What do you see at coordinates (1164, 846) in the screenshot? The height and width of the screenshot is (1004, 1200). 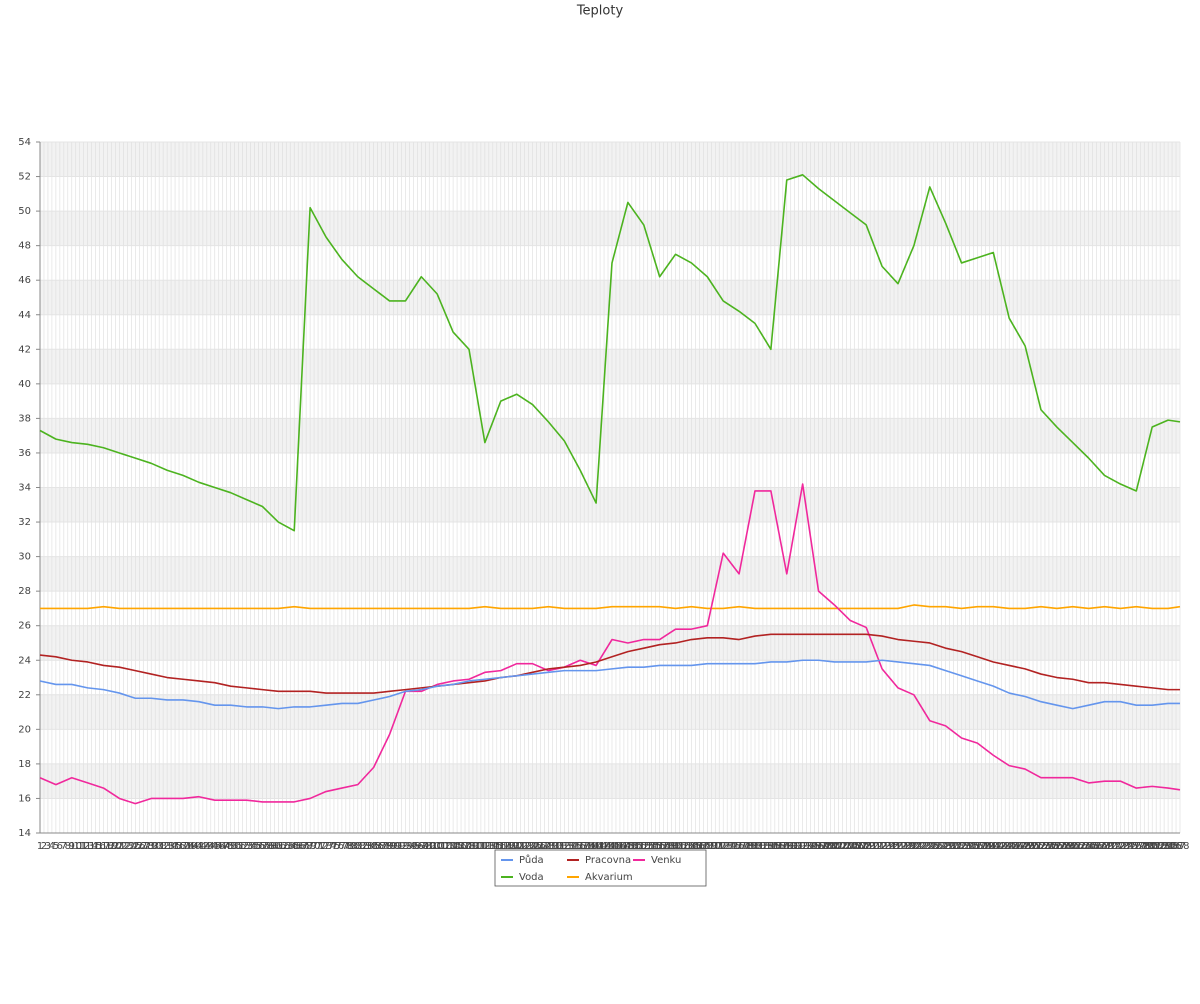 I see `x-tick-label: 284` at bounding box center [1164, 846].